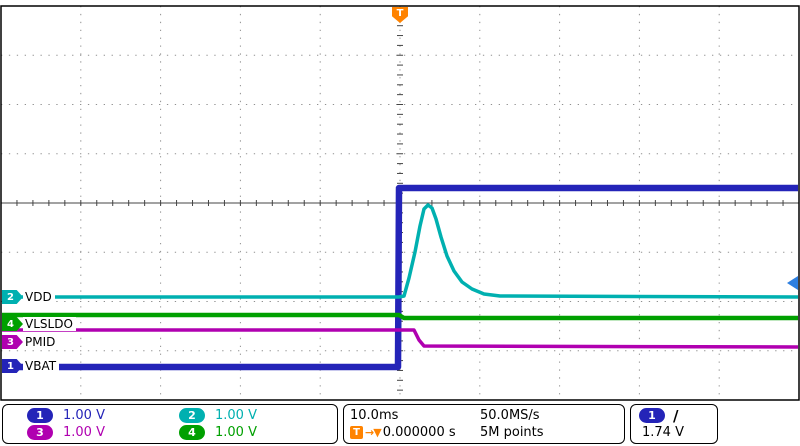  I want to click on channel-2-trace-label: VDD, so click(39, 297).